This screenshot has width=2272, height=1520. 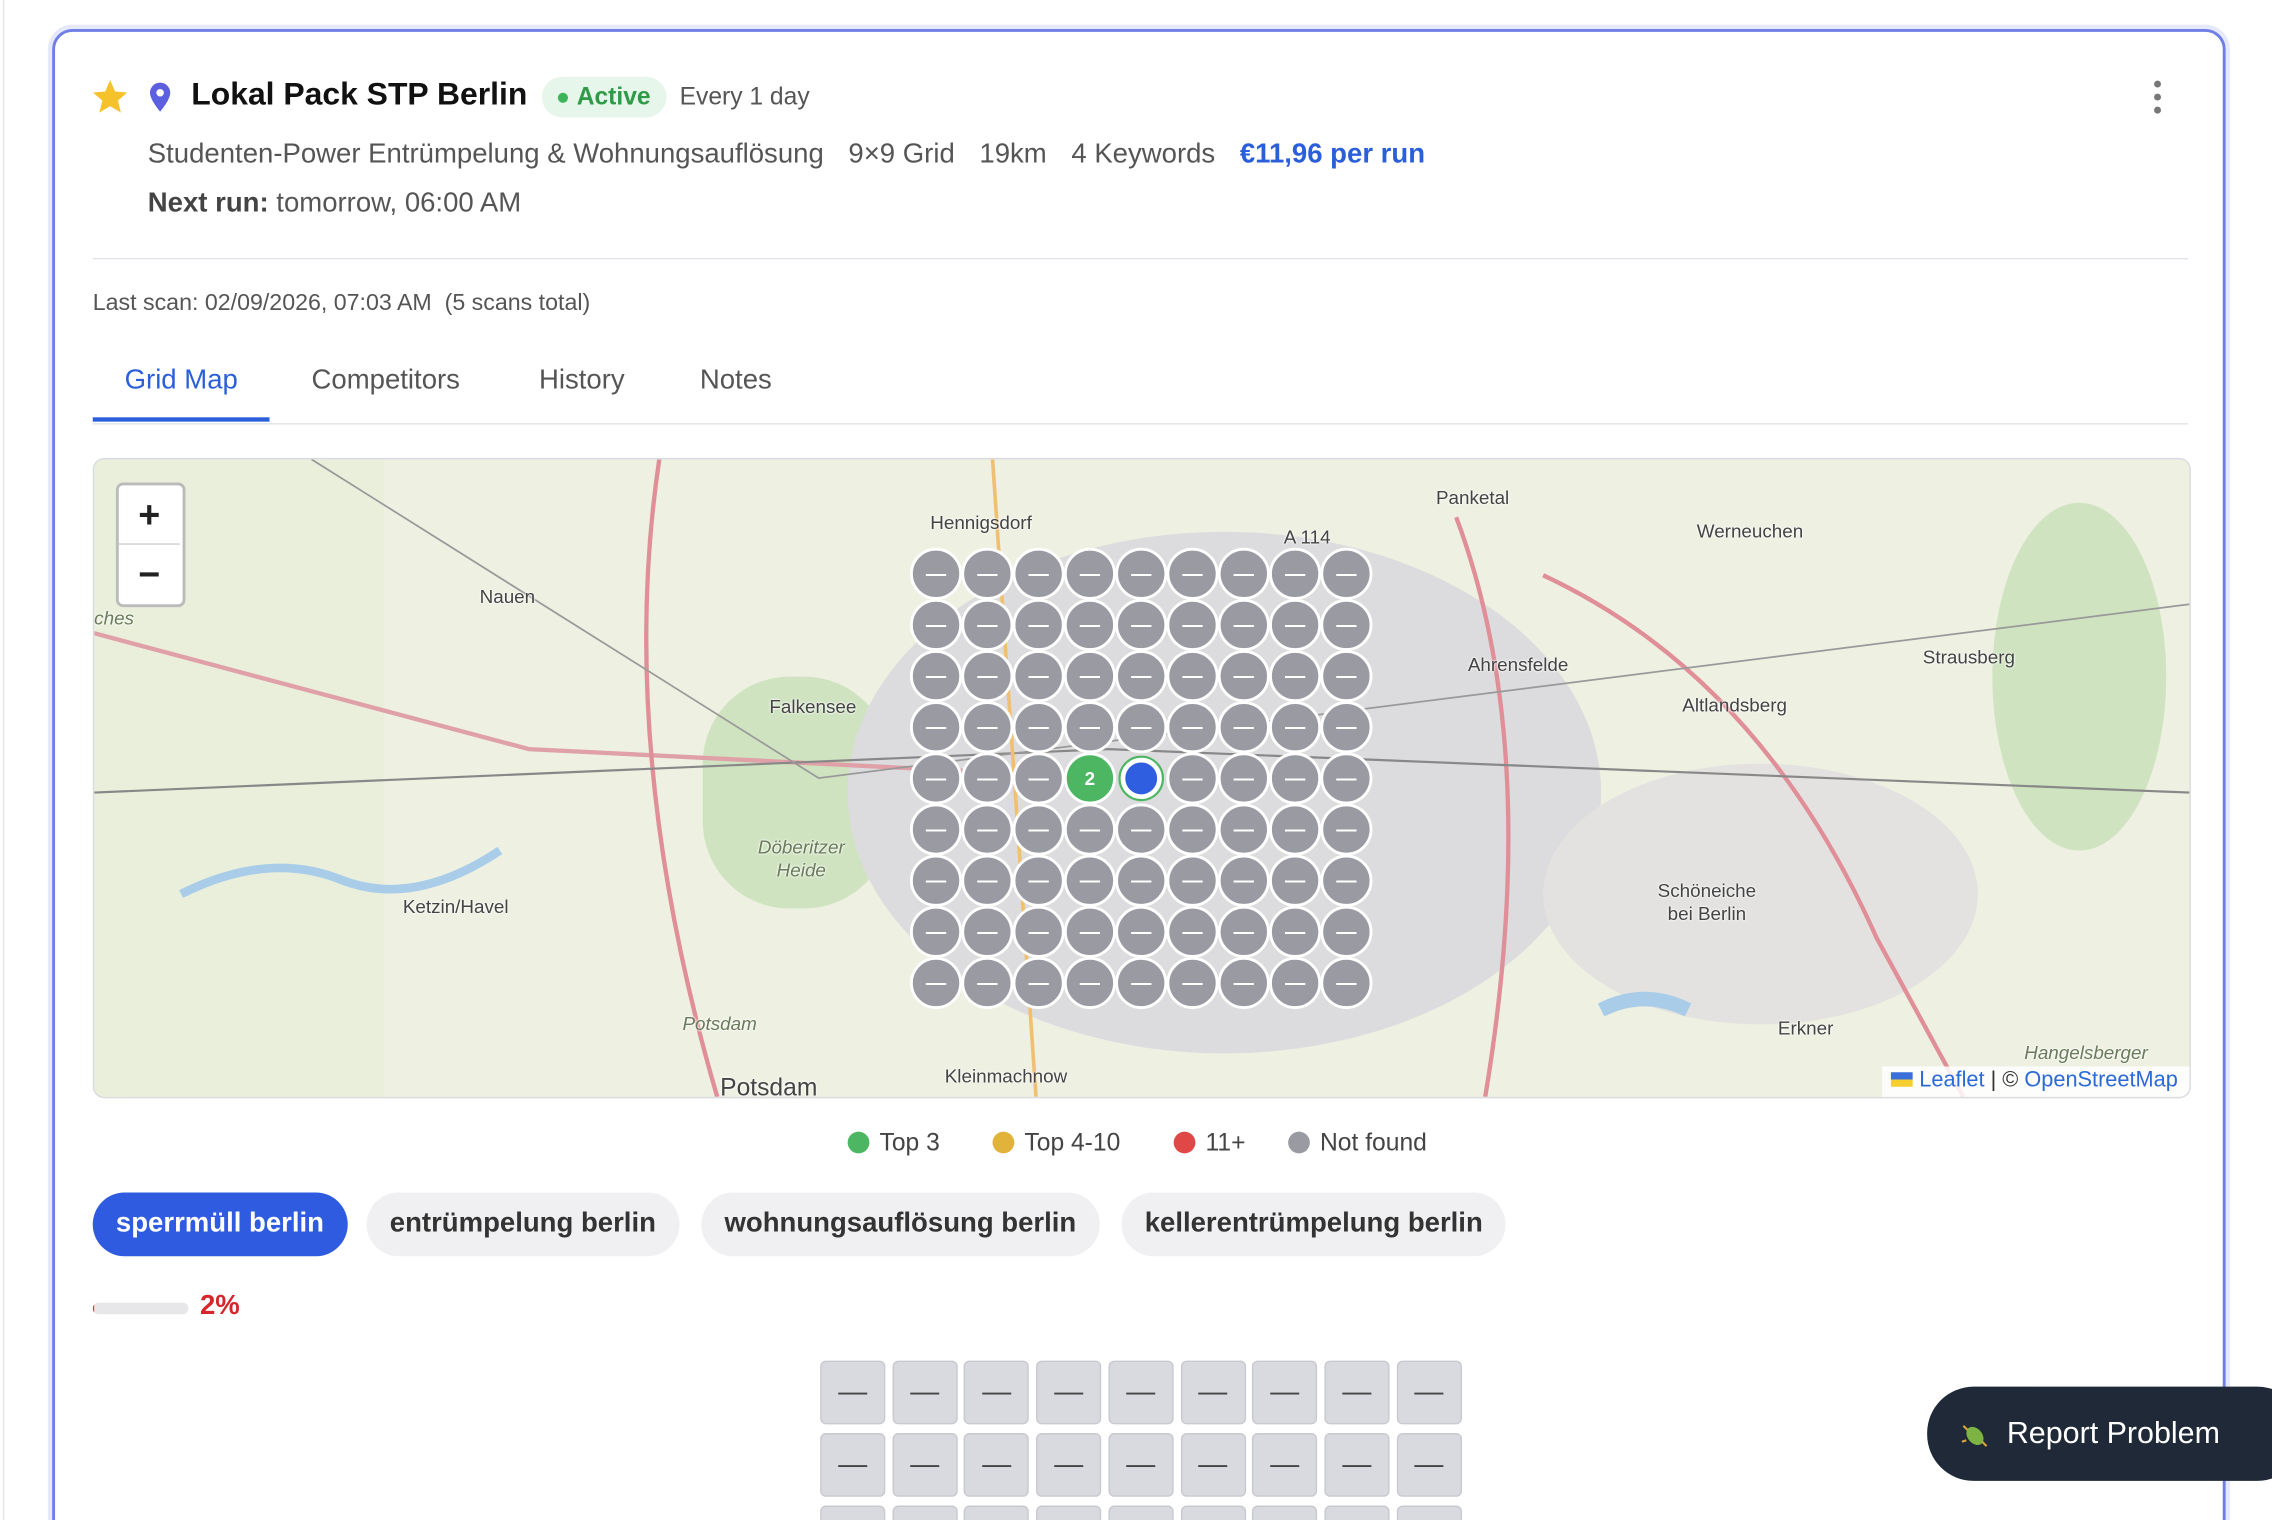 I want to click on keyword-tab: sperrmüll berlin, so click(x=220, y=1224).